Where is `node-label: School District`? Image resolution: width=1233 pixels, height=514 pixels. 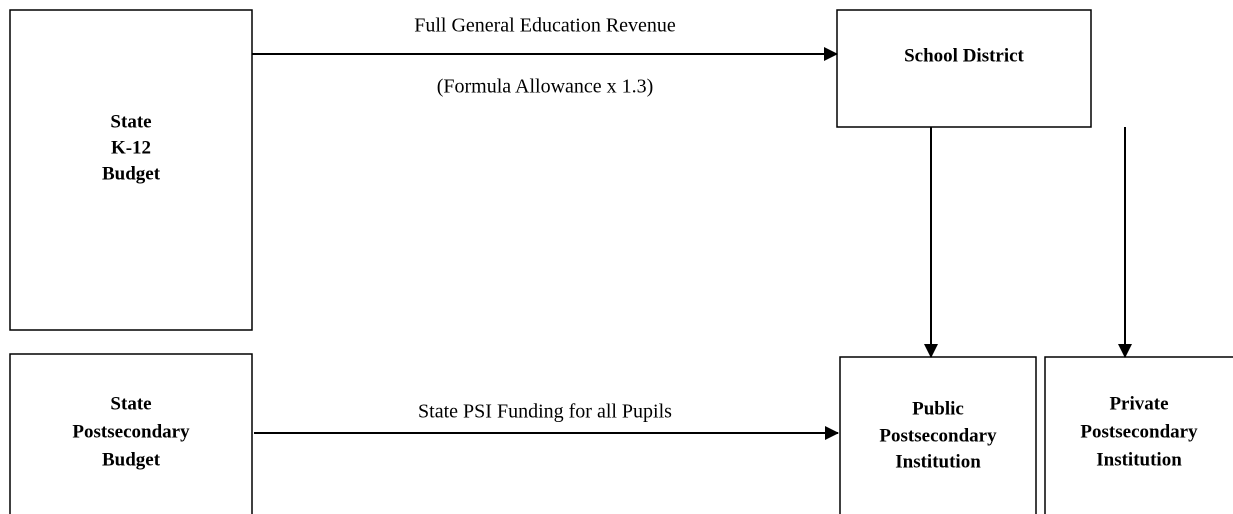
node-label: School District is located at coordinates (964, 55).